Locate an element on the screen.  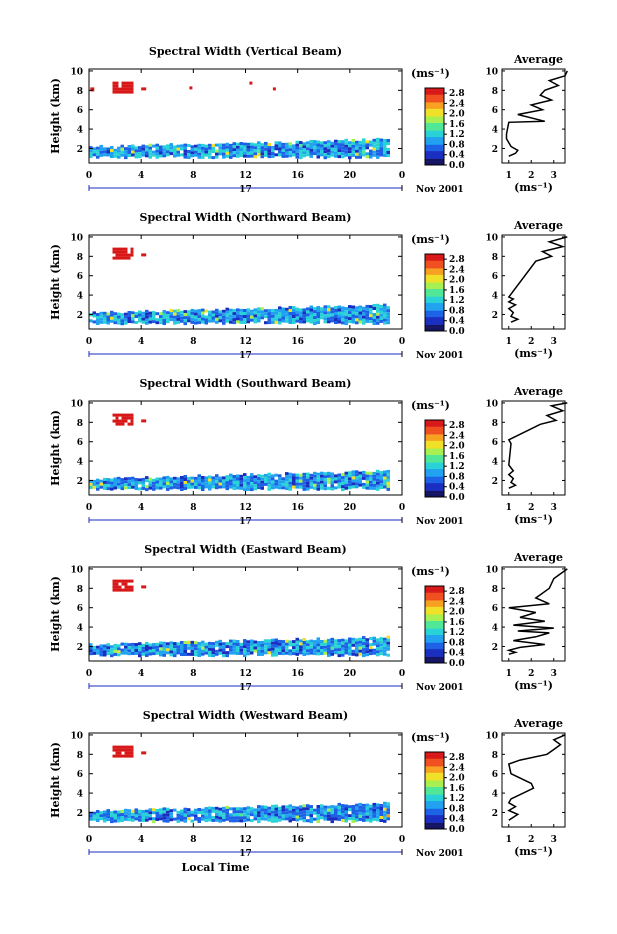
colorbar-tick-label: 2.0 is located at coordinates (457, 779).